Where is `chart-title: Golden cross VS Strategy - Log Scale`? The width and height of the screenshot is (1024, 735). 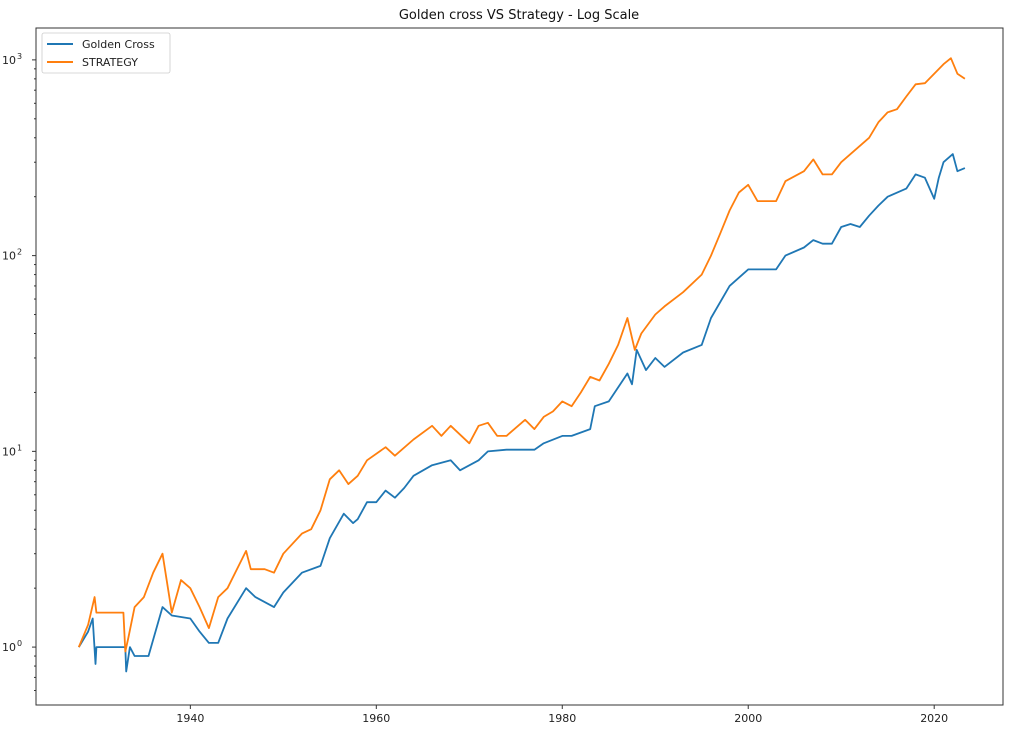
chart-title: Golden cross VS Strategy - Log Scale is located at coordinates (519, 15).